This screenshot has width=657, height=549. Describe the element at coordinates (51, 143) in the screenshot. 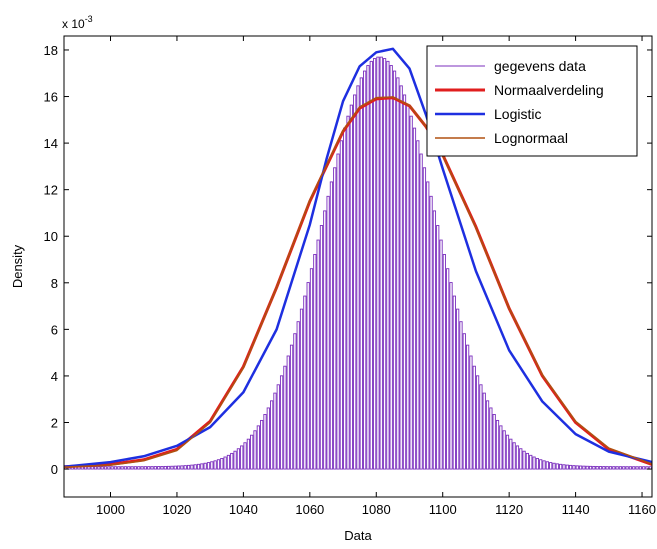

I see `y-tick-label: 14` at that location.